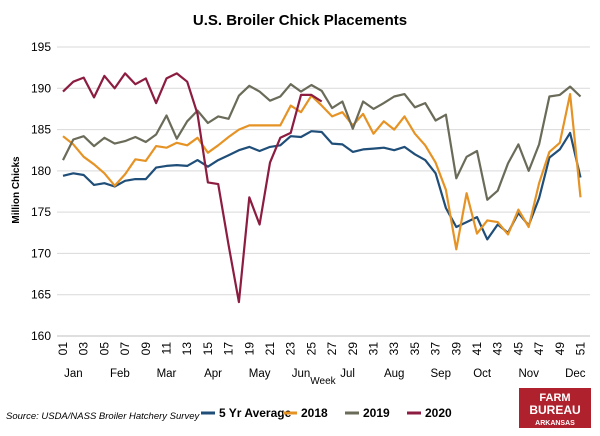 This screenshot has height=436, width=600. I want to click on x-tick-label: 27, so click(332, 349).